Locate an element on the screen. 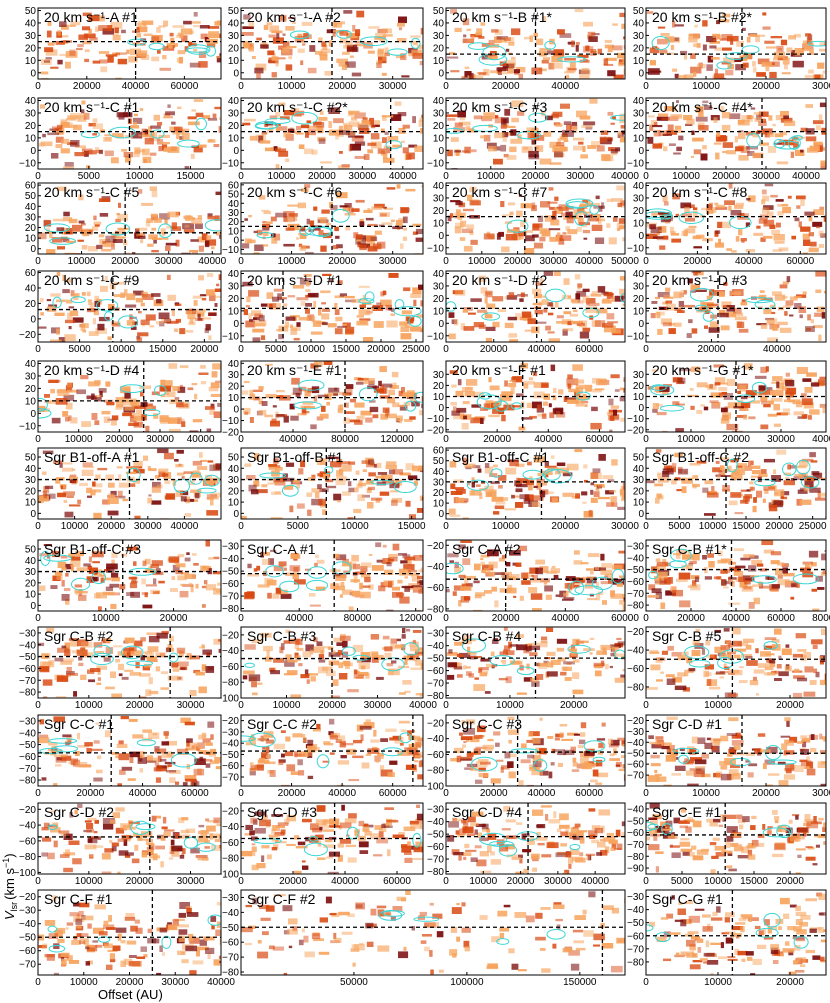  y-tick-label: 40 is located at coordinates (31, 364).